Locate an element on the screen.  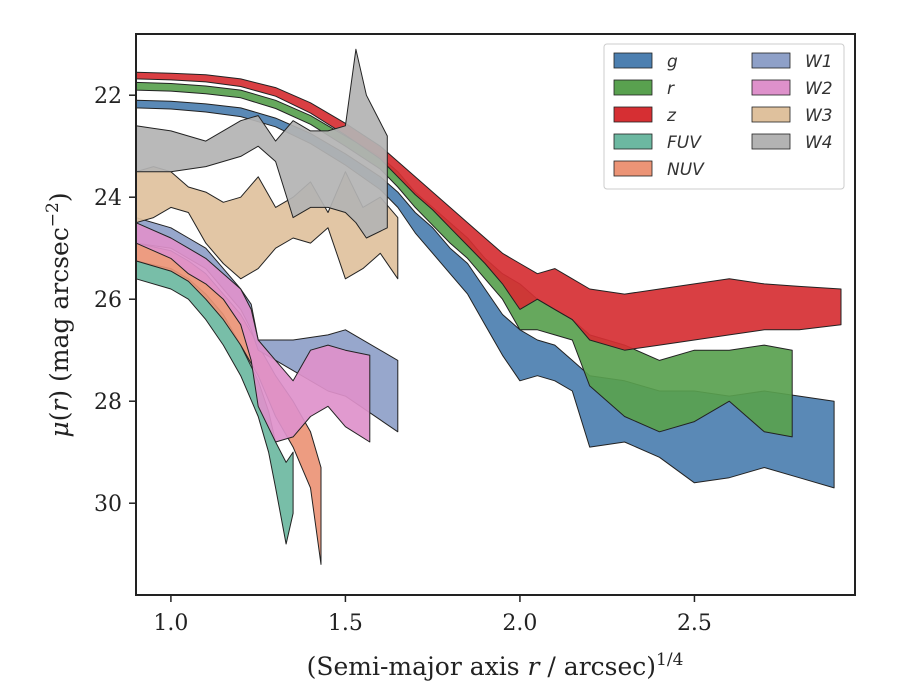
legend-label-w3: W3 is located at coordinates (819, 116).